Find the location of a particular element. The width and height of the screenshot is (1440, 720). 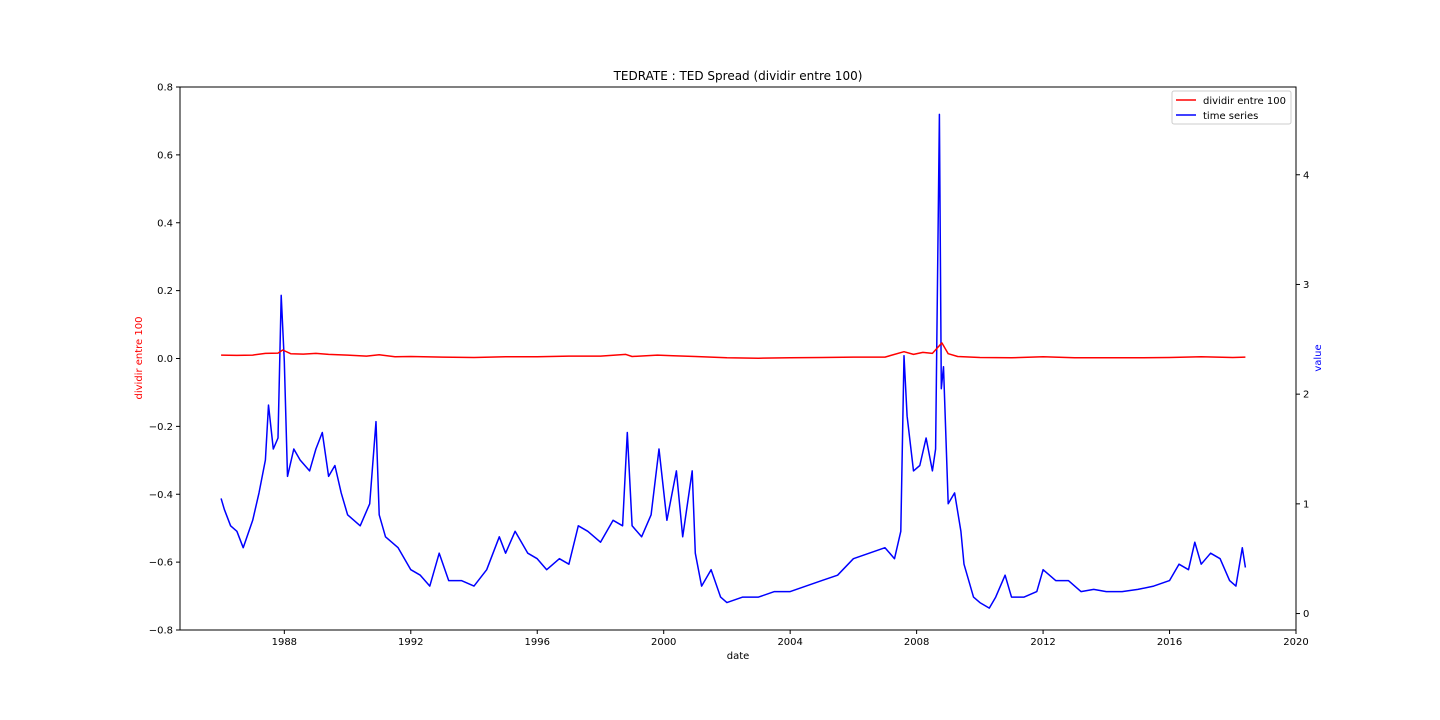

x-tick-label: 1996 is located at coordinates (537, 642).